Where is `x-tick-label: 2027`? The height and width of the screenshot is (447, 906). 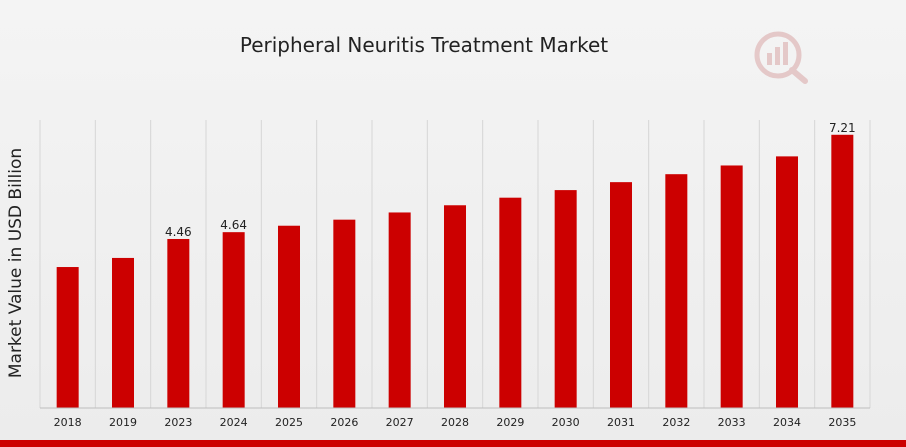 x-tick-label: 2027 is located at coordinates (400, 422).